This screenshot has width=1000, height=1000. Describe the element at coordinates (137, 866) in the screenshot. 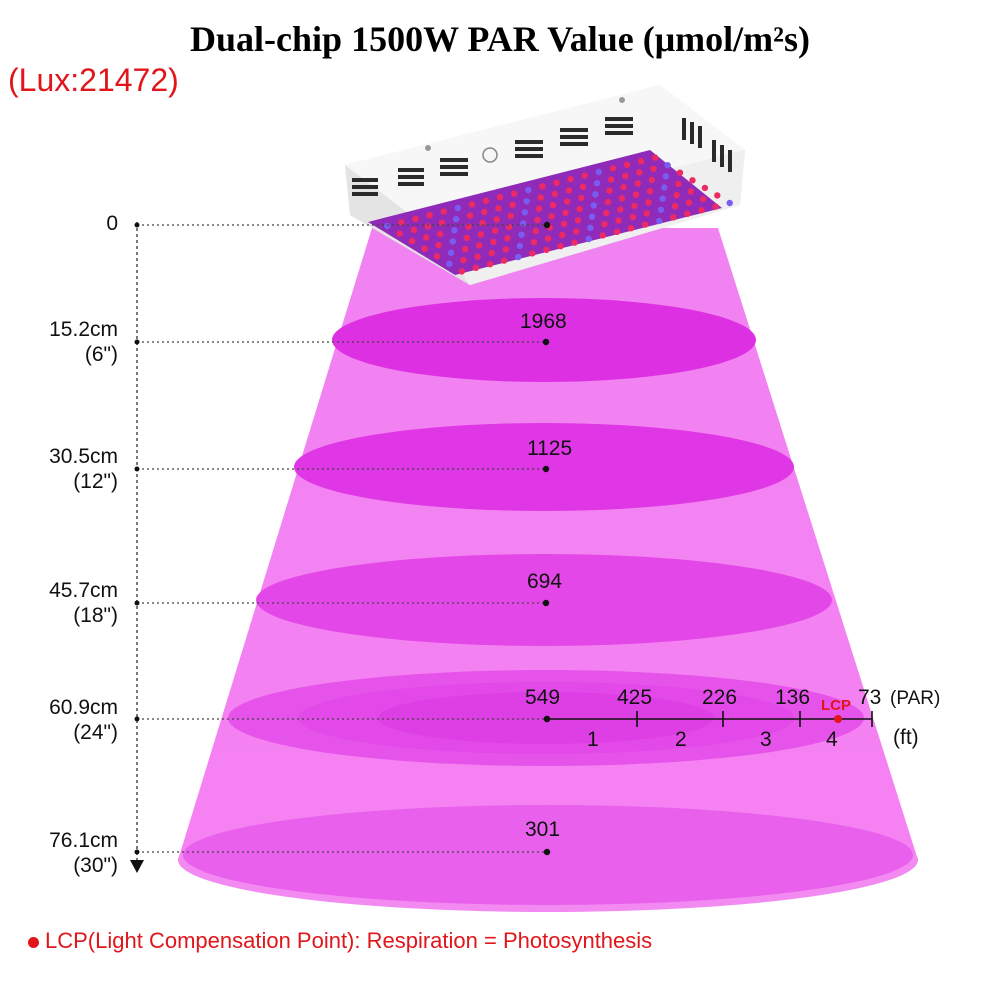

I see `axis-arrow-down-icon` at that location.